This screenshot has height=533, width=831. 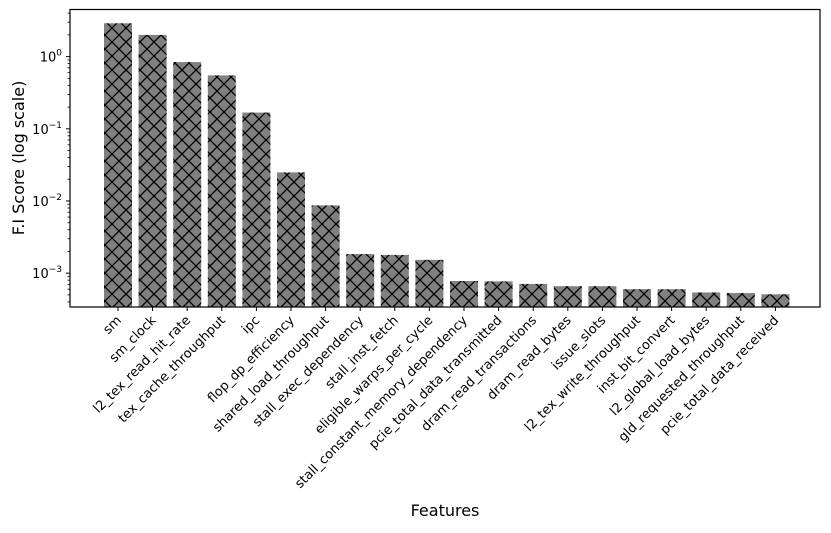 I want to click on bar-stall_constant_memory_dependency, so click(x=464, y=293).